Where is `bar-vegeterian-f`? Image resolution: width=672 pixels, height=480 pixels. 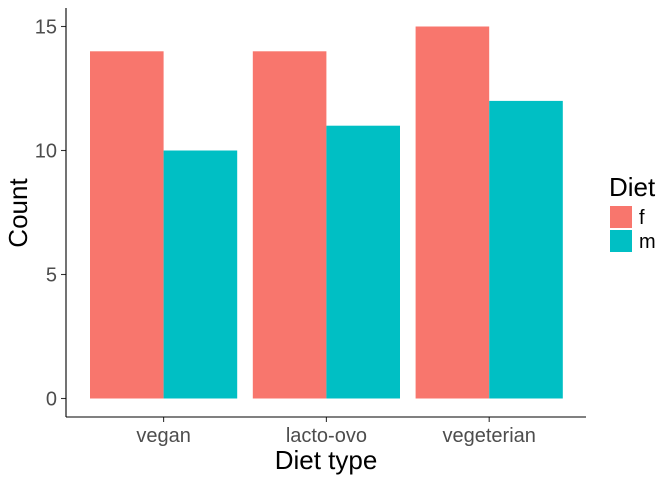 bar-vegeterian-f is located at coordinates (452, 212).